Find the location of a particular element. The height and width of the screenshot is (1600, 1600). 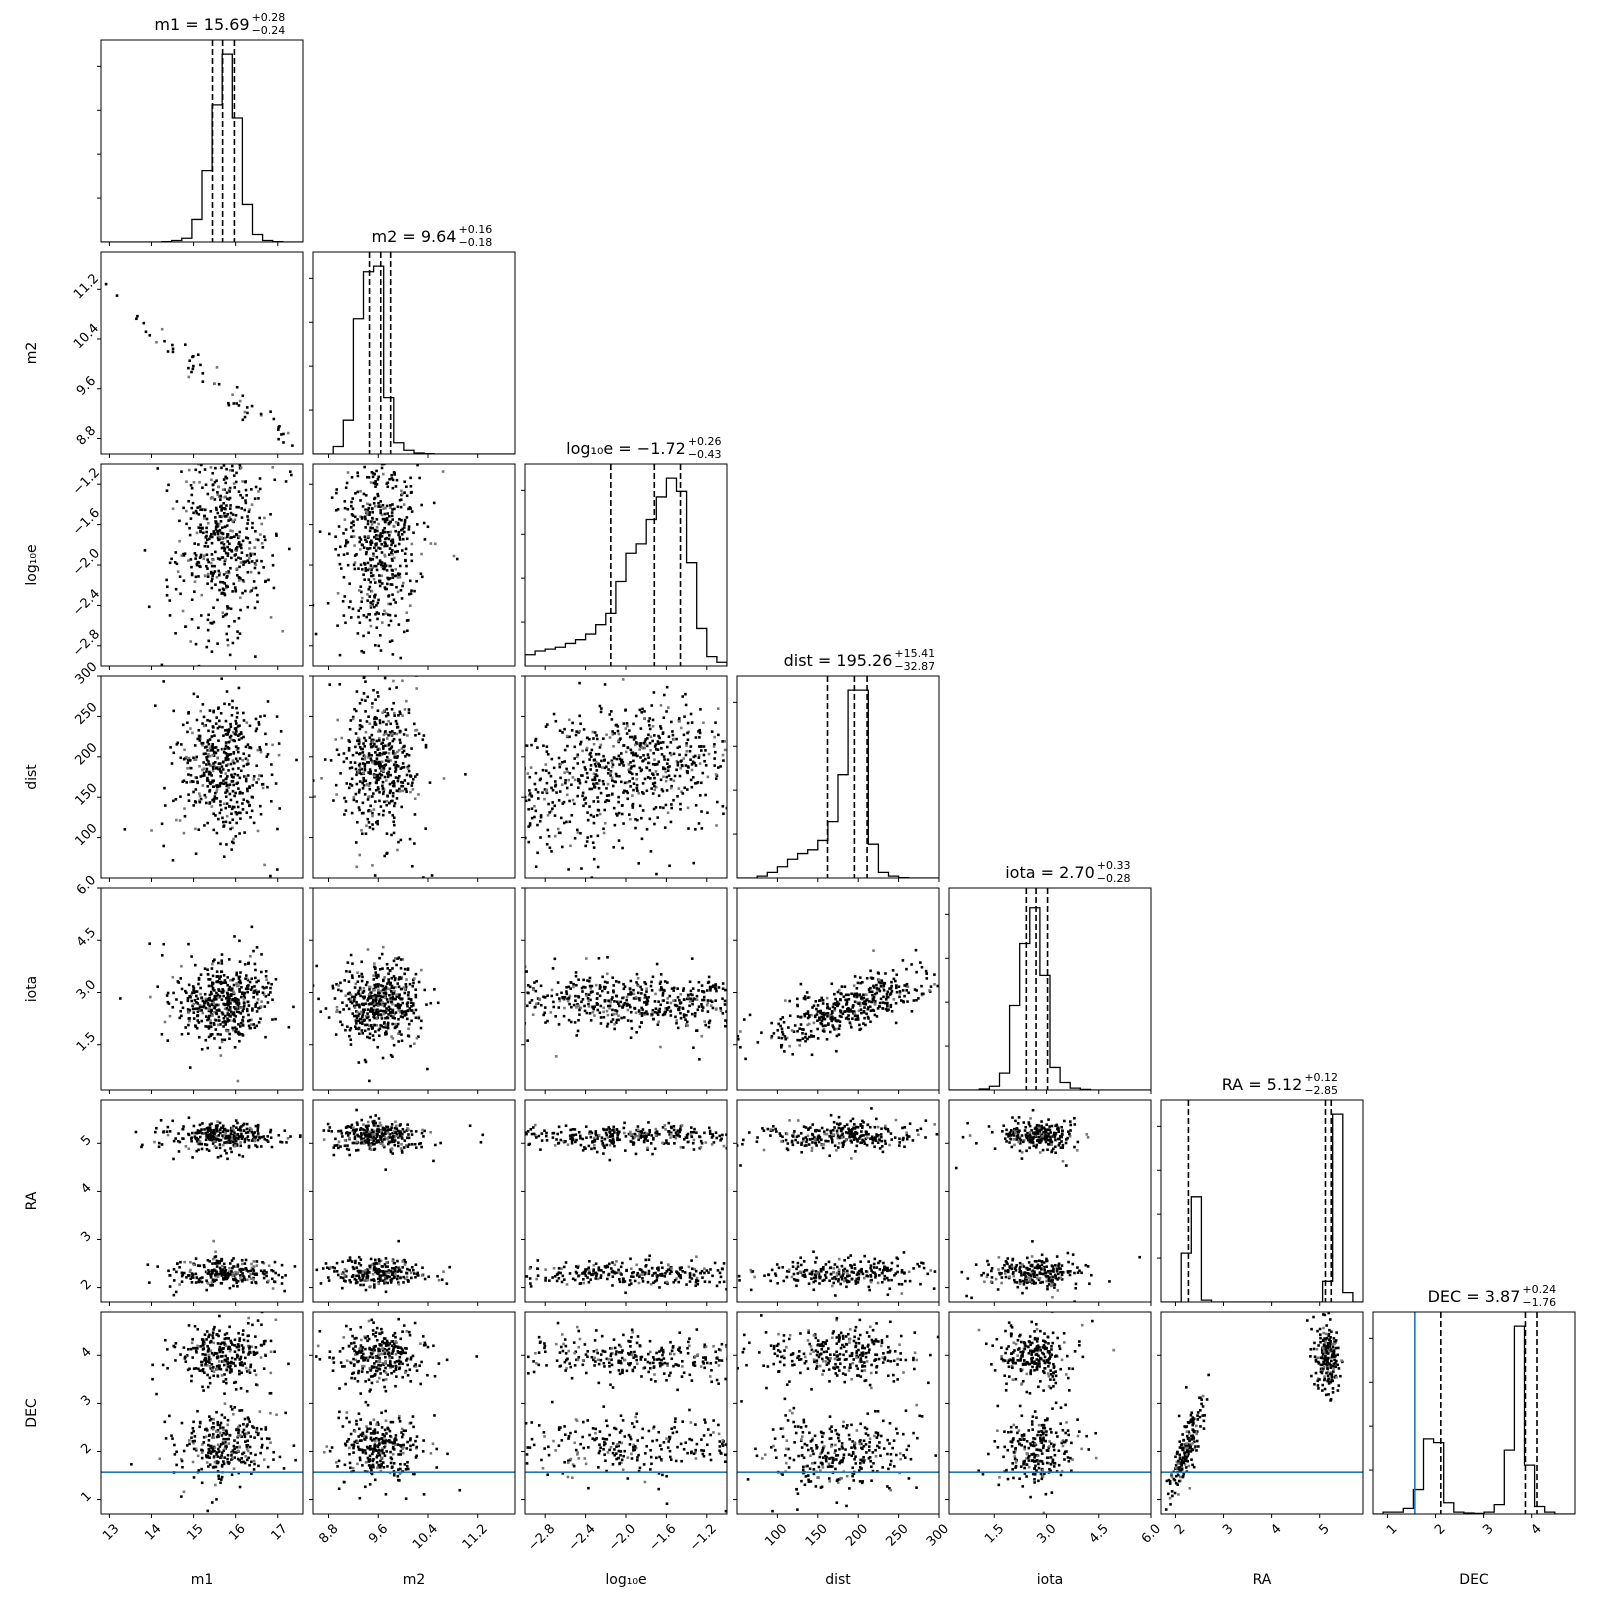

x-tick-label-m2: 8.8 is located at coordinates (328, 1533).